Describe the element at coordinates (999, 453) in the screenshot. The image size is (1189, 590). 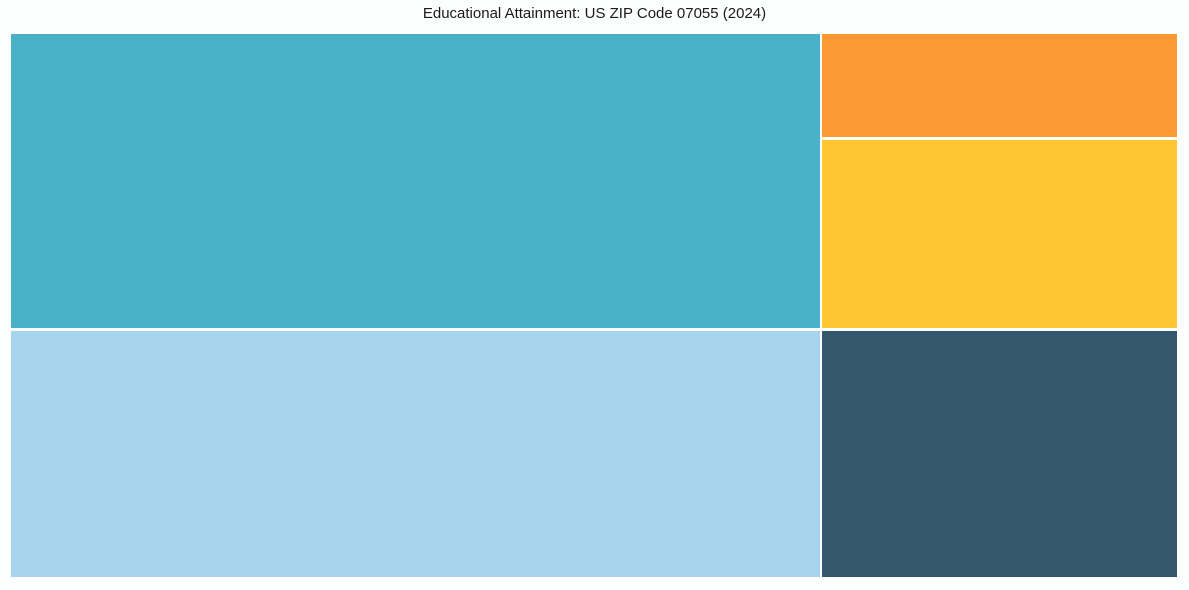
I see `treemap-tile-some-college-associate: Some college or associate's degree` at that location.